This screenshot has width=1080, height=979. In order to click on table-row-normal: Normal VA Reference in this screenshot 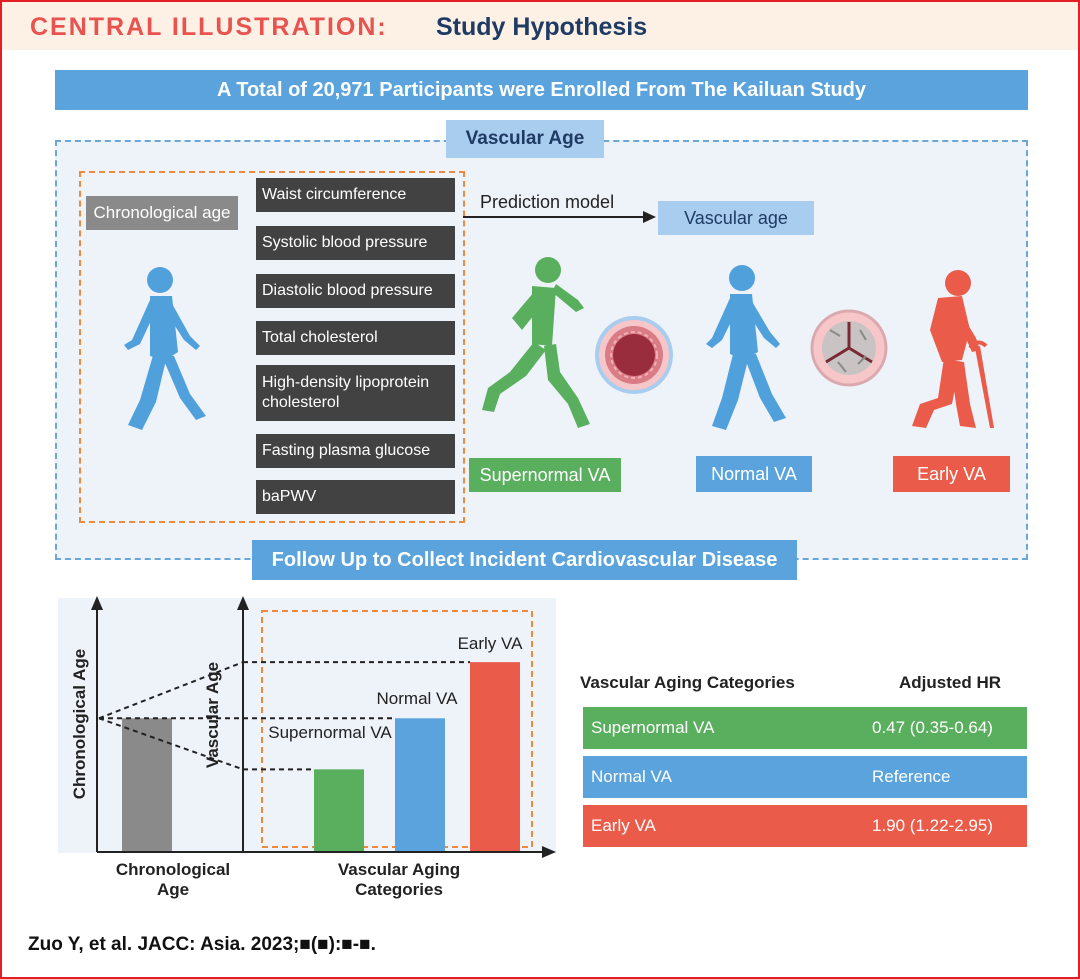, I will do `click(805, 777)`.